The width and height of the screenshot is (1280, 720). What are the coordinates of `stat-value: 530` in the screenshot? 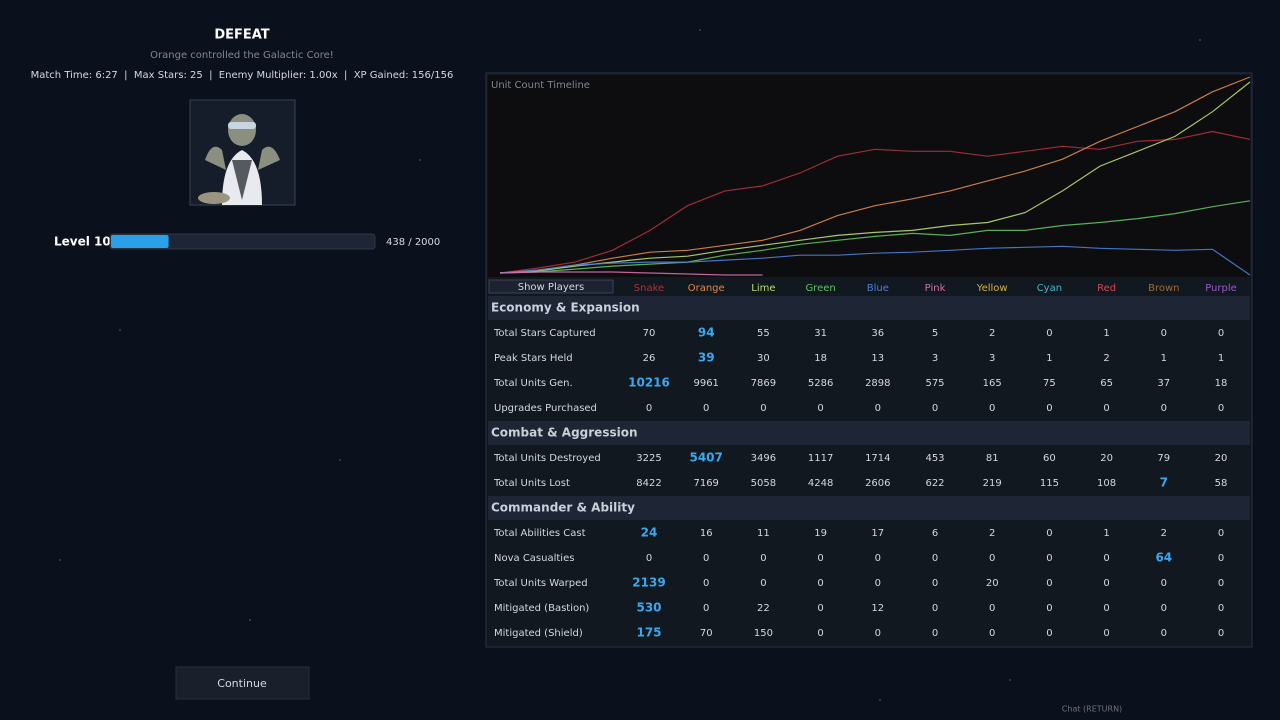 It's located at (648, 608).